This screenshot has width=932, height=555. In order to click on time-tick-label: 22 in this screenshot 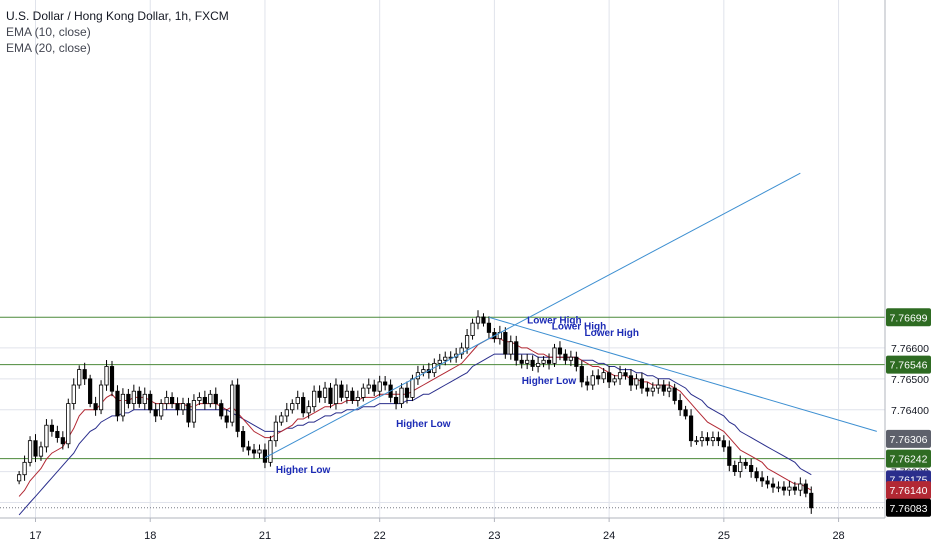, I will do `click(380, 536)`.